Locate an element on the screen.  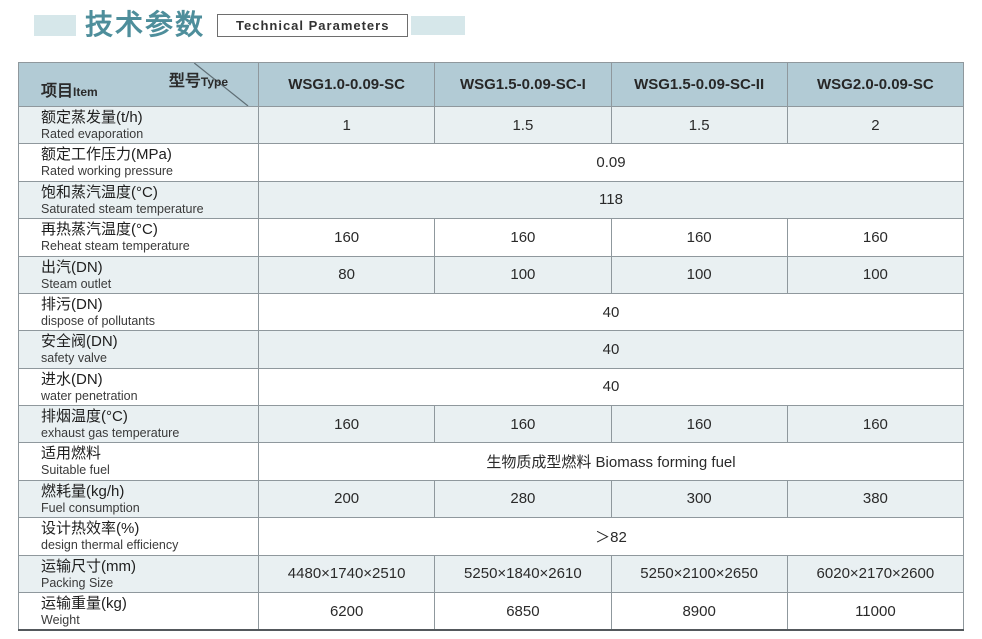
table-row-water-penetration: 进水(DN) water penetration 40 is located at coordinates (491, 387).